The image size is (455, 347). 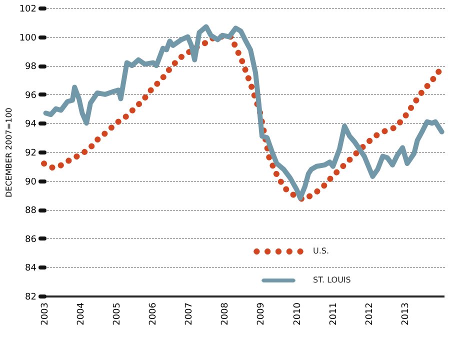 What do you see at coordinates (31, 269) in the screenshot?
I see `y-tick-label: 84` at bounding box center [31, 269].